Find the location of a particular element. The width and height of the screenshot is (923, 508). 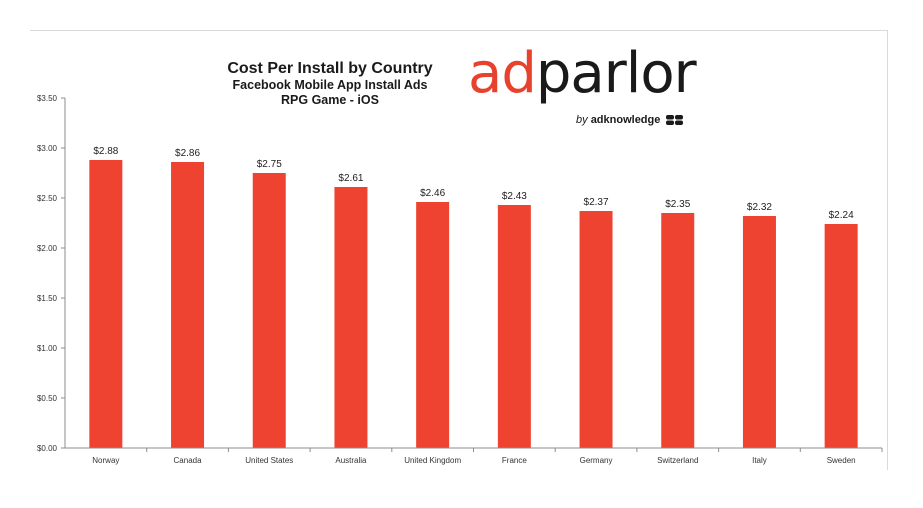

y-tick-label: $3.00 is located at coordinates (47, 148).